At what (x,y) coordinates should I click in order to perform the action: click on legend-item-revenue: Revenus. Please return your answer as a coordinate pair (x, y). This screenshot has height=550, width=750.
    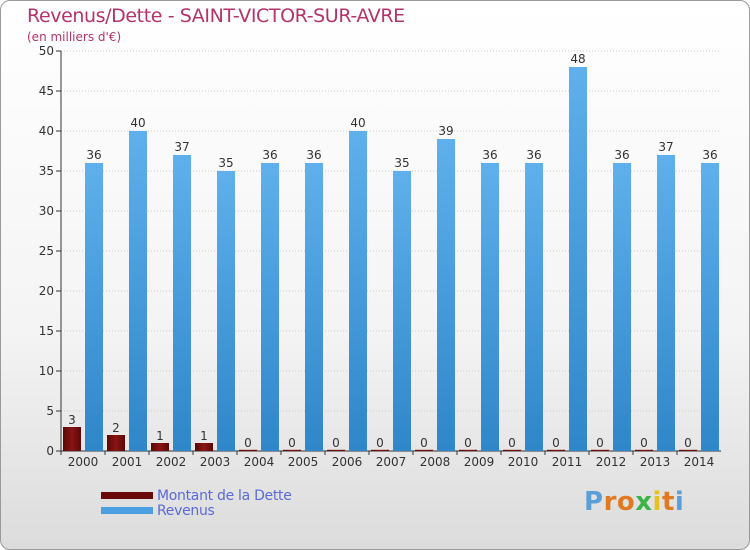
    Looking at the image, I should click on (196, 510).